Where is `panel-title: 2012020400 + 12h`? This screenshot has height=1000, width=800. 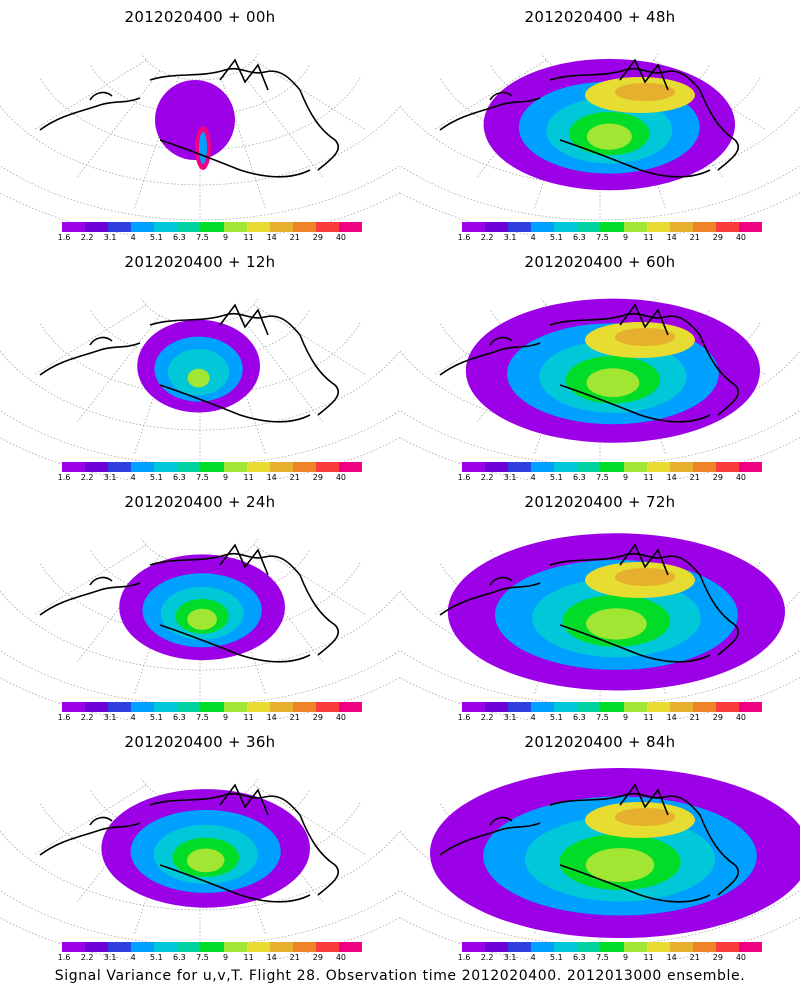
panel-title: 2012020400 + 12h is located at coordinates (200, 262).